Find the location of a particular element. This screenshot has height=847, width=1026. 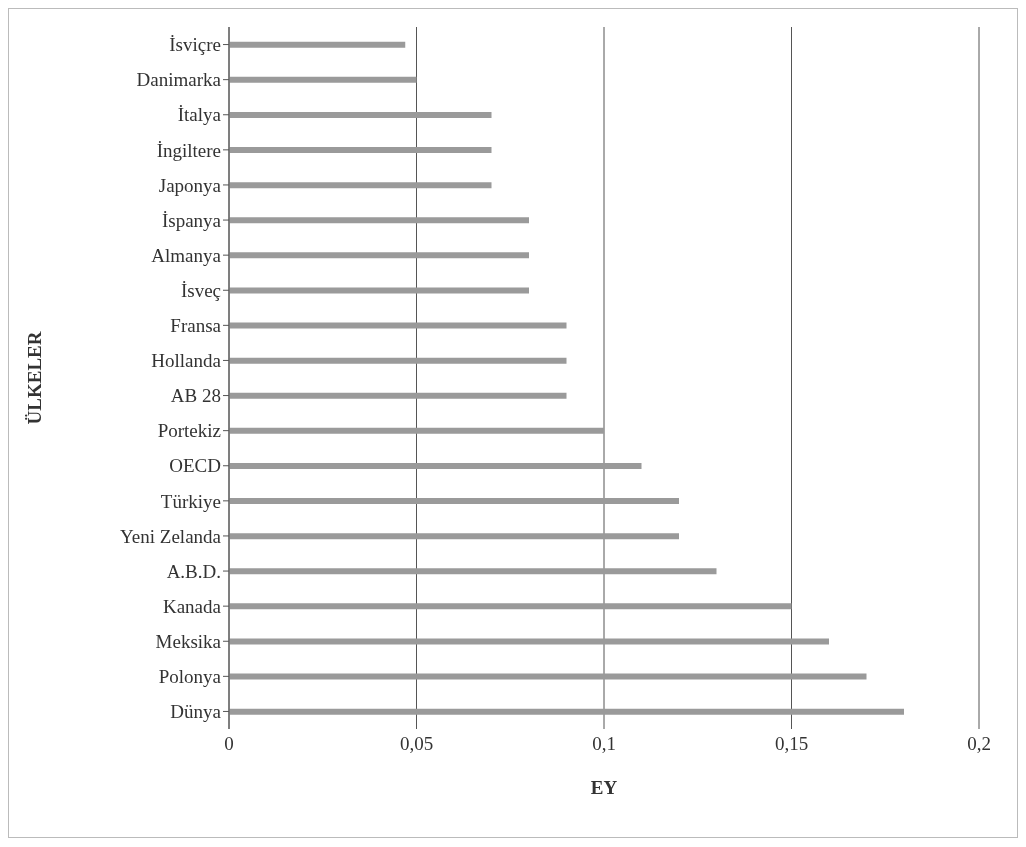

y-tick-label: Türkiye is located at coordinates (190, 501).